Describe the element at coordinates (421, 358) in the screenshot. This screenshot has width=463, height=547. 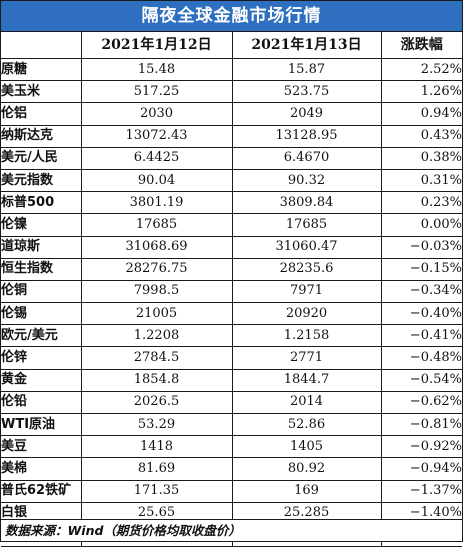
I see `row-change: −0.48%` at that location.